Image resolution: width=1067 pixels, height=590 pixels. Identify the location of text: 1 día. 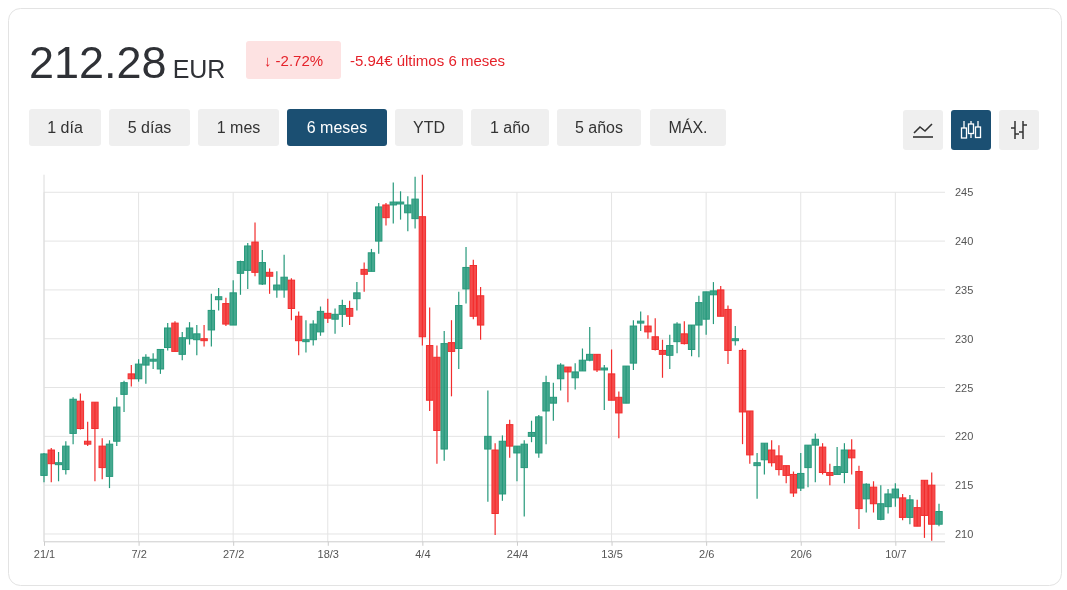
(65, 127).